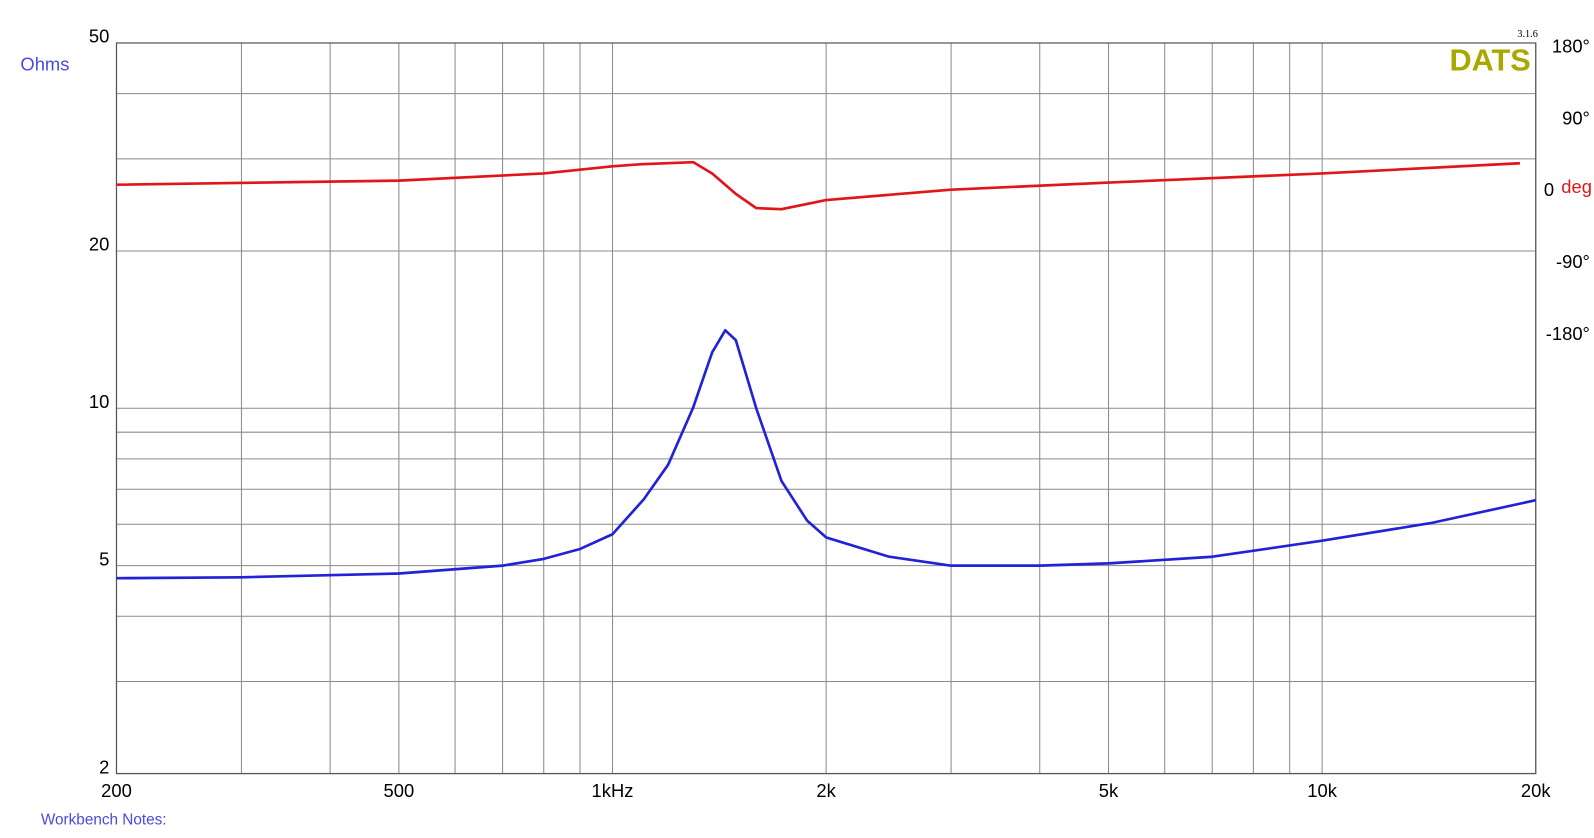 This screenshot has height=838, width=1594. I want to click on y-tick-label: 20, so click(99, 244).